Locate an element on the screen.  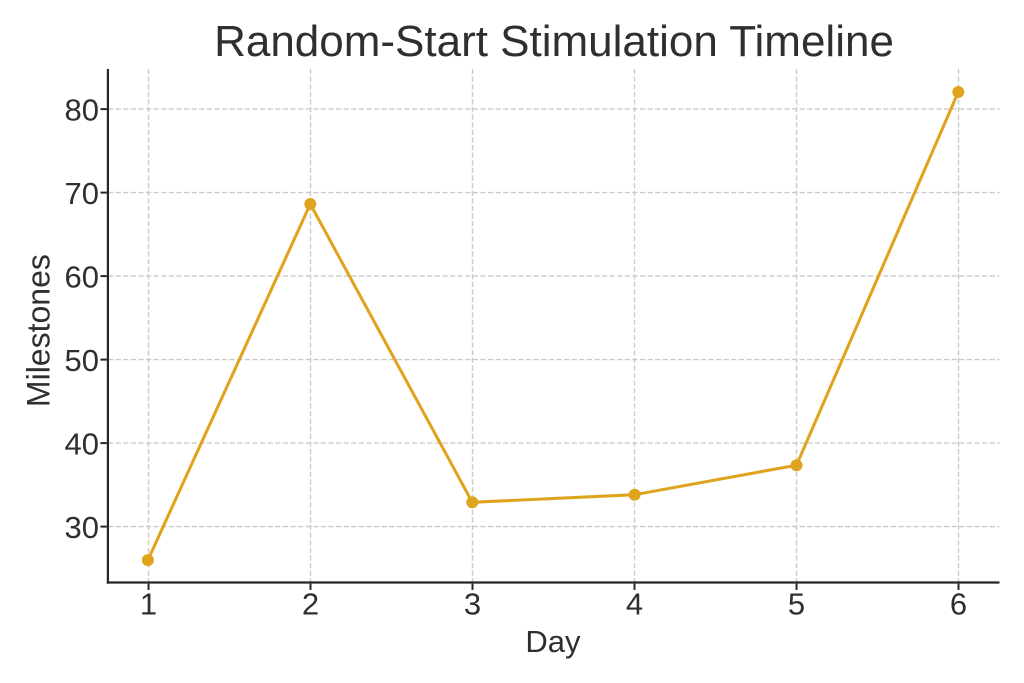
svg-text: 6 is located at coordinates (958, 604).